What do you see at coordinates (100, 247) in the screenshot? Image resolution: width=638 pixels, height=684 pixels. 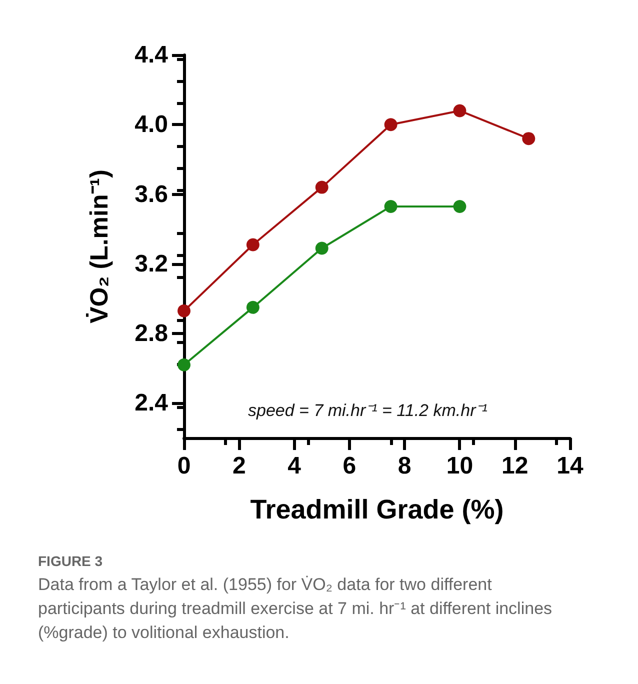 I see `y-axis-title: V̇O₂ (L.min⁻¹)` at bounding box center [100, 247].